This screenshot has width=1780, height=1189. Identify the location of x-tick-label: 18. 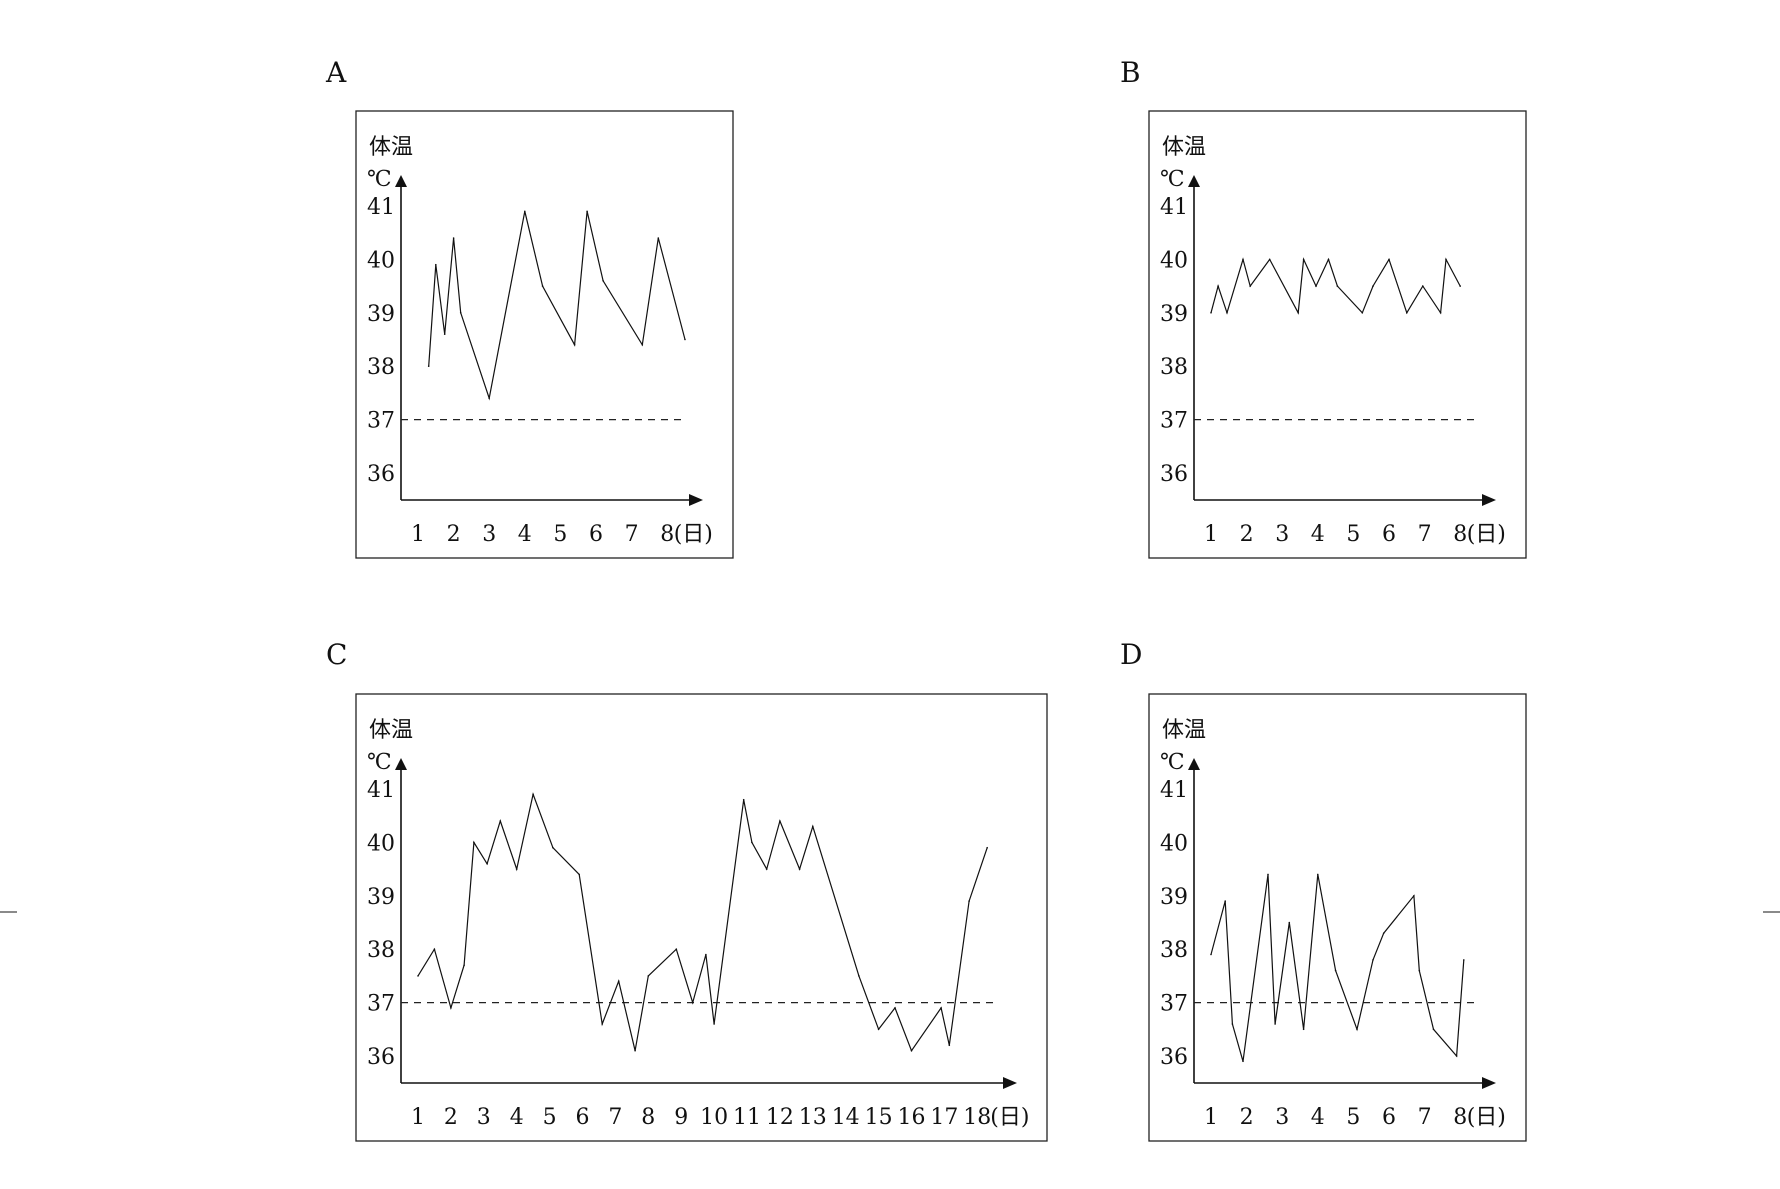
(977, 1117).